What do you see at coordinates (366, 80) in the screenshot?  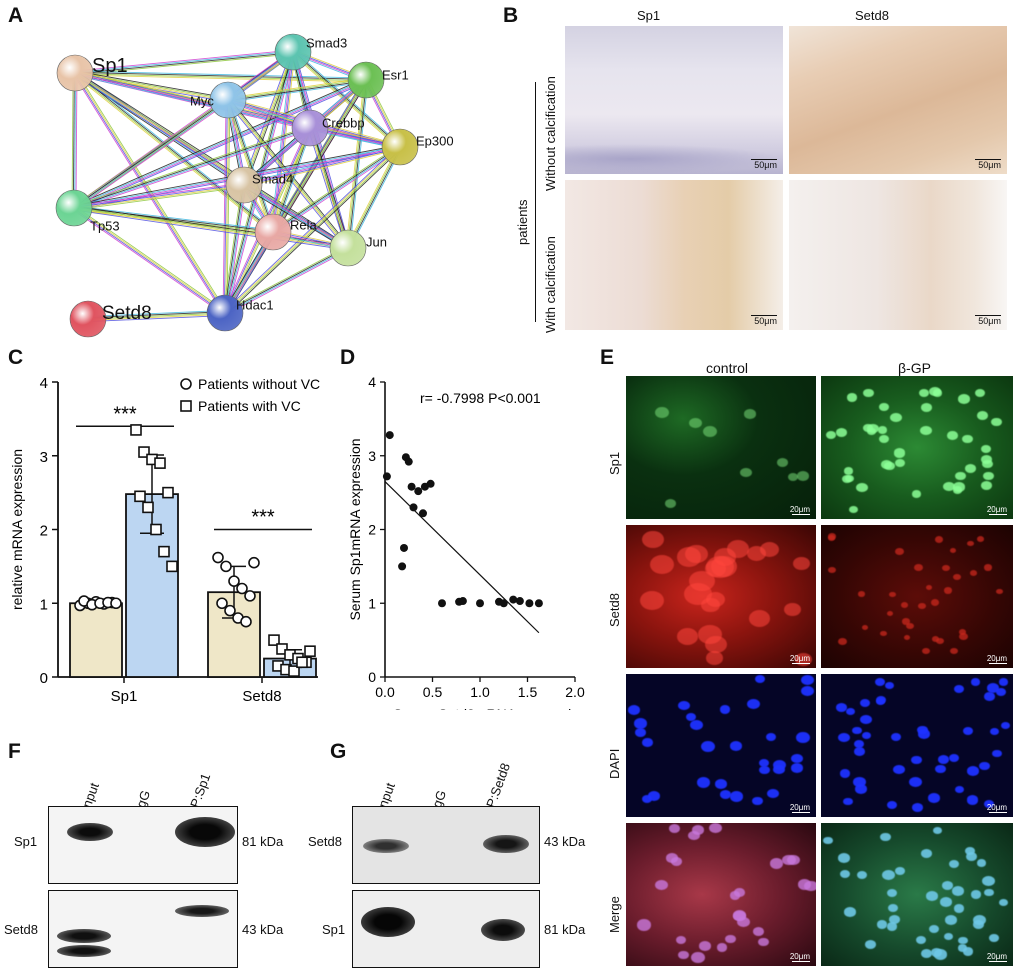 I see `network-node-esr1` at bounding box center [366, 80].